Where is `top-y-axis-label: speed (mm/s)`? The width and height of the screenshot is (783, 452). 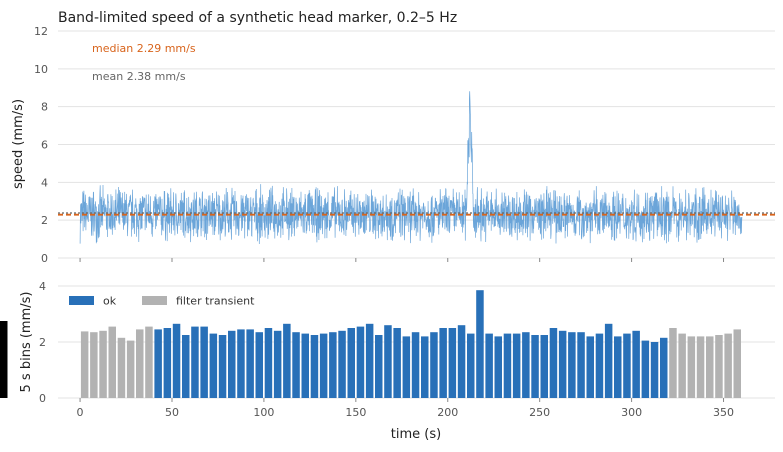 top-y-axis-label: speed (mm/s) is located at coordinates (18, 144).